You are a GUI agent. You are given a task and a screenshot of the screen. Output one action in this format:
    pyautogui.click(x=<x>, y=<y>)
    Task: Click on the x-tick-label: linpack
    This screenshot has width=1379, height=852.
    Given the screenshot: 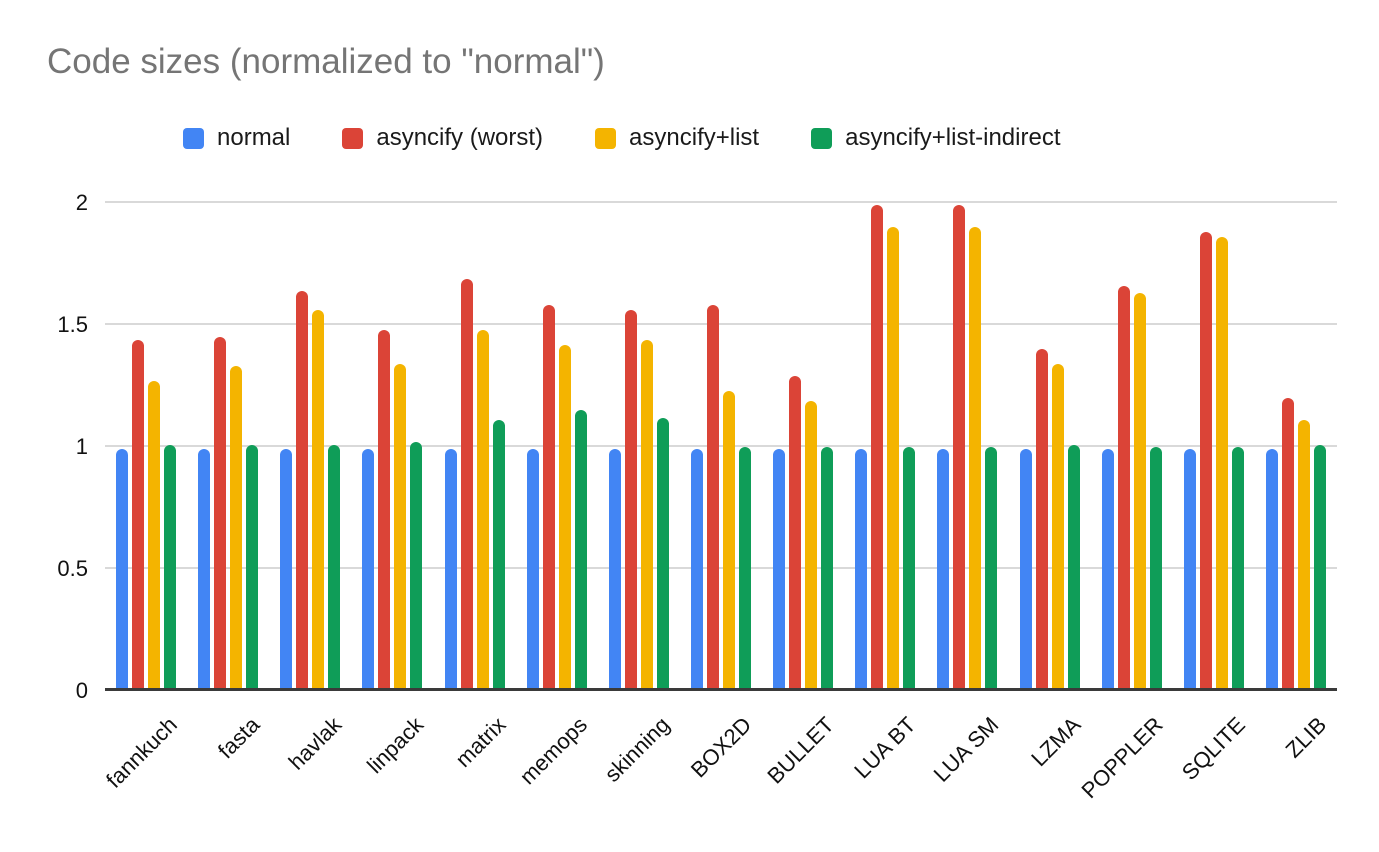 What is the action you would take?
    pyautogui.click(x=395, y=745)
    